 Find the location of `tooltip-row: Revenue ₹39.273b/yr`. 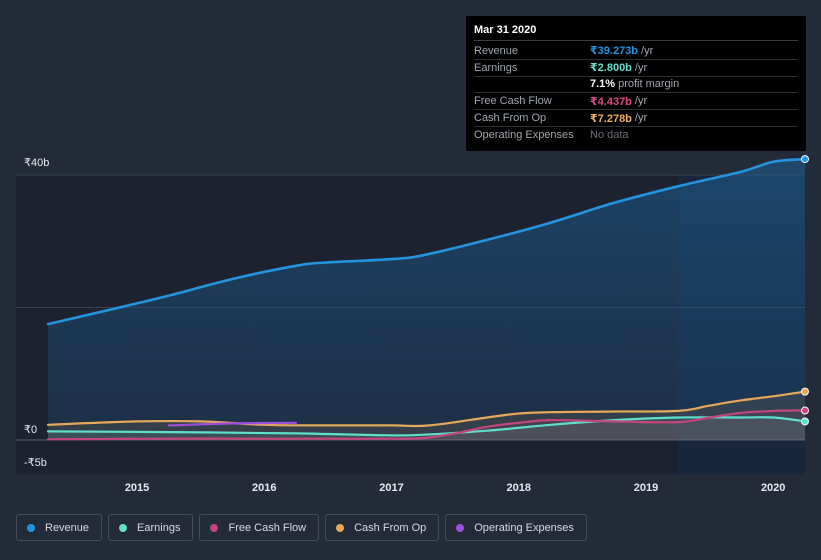

tooltip-row: Revenue ₹39.273b/yr is located at coordinates (636, 51).